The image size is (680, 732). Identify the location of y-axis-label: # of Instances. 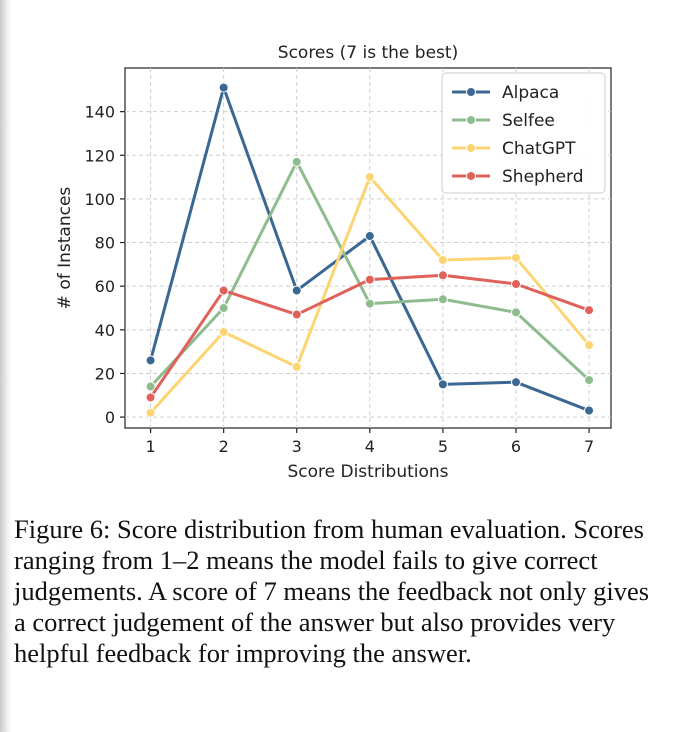
(65, 248).